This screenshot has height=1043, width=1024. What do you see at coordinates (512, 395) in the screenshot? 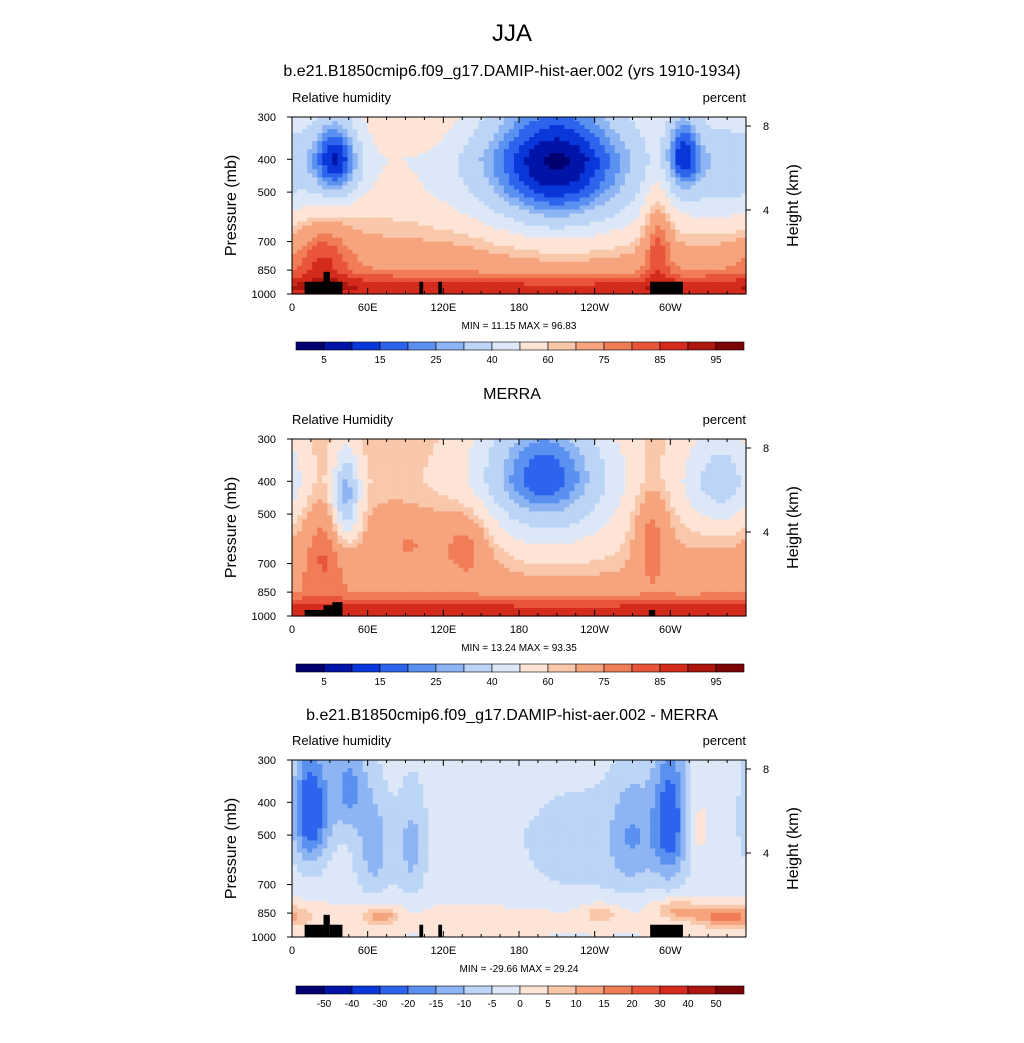
I see `panel-2-title: MERRA` at bounding box center [512, 395].